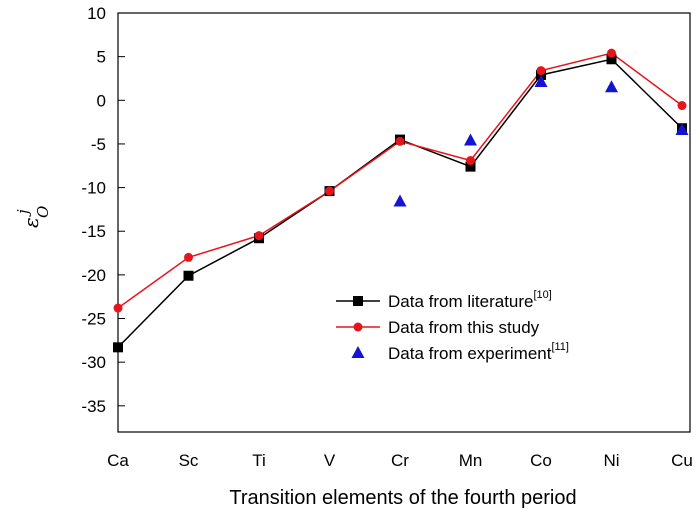 Image resolution: width=700 pixels, height=515 pixels. I want to click on x-tick-label: Ca, so click(118, 460).